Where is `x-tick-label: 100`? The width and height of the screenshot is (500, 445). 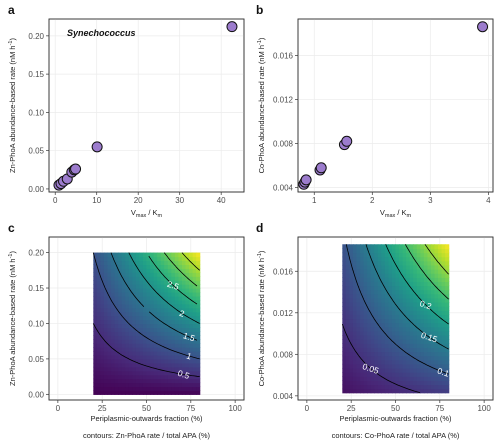
x-tick-label: 100 is located at coordinates (484, 408).